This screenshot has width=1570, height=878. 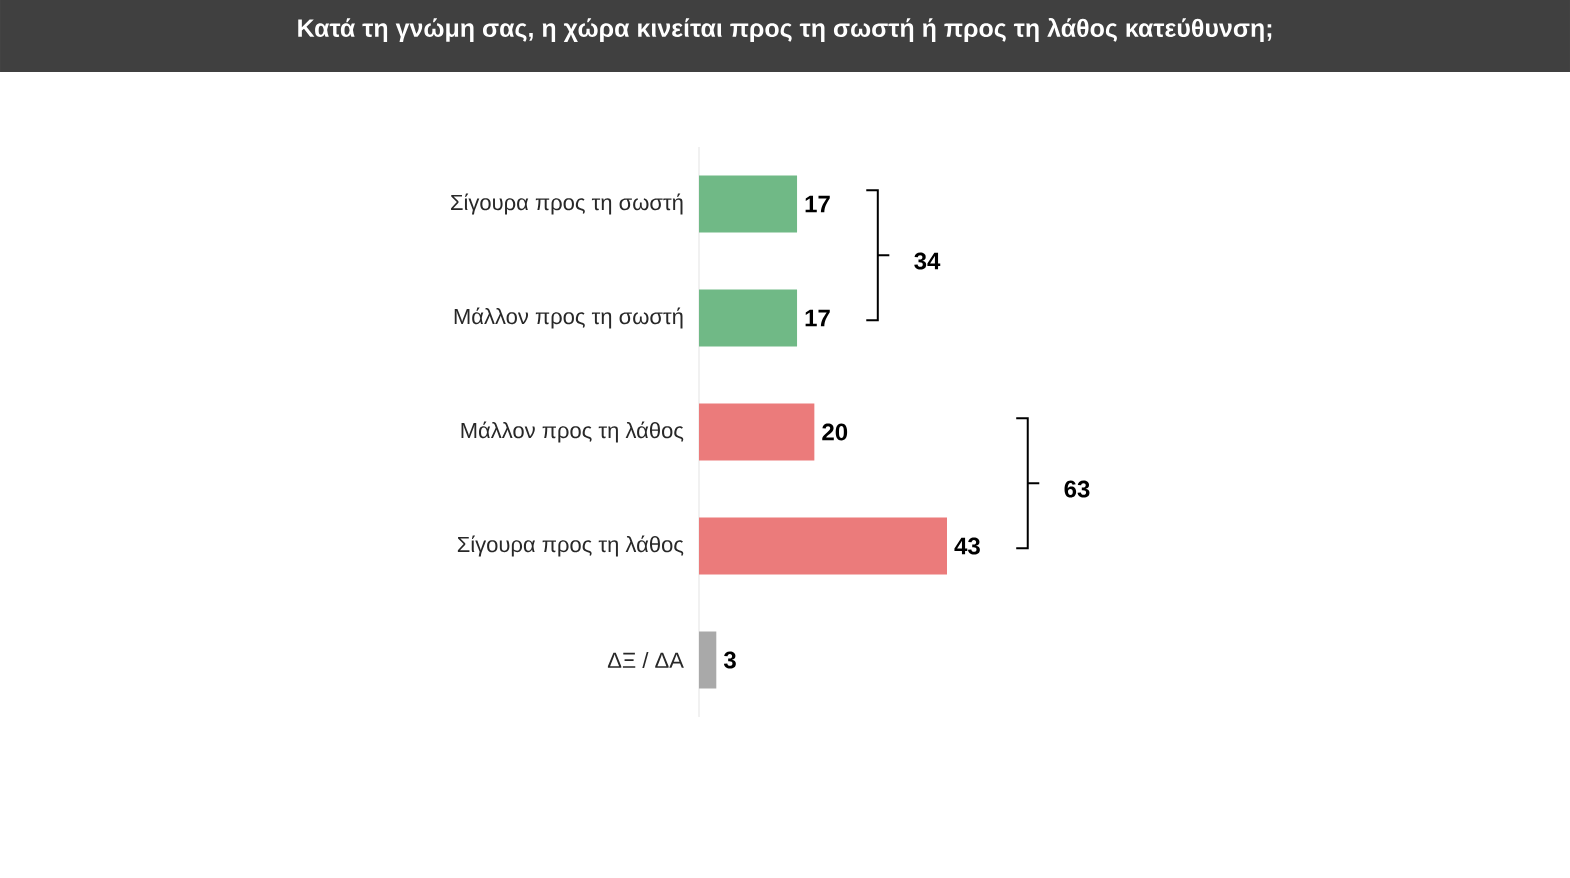 What do you see at coordinates (967, 546) in the screenshot?
I see `data-label: 43` at bounding box center [967, 546].